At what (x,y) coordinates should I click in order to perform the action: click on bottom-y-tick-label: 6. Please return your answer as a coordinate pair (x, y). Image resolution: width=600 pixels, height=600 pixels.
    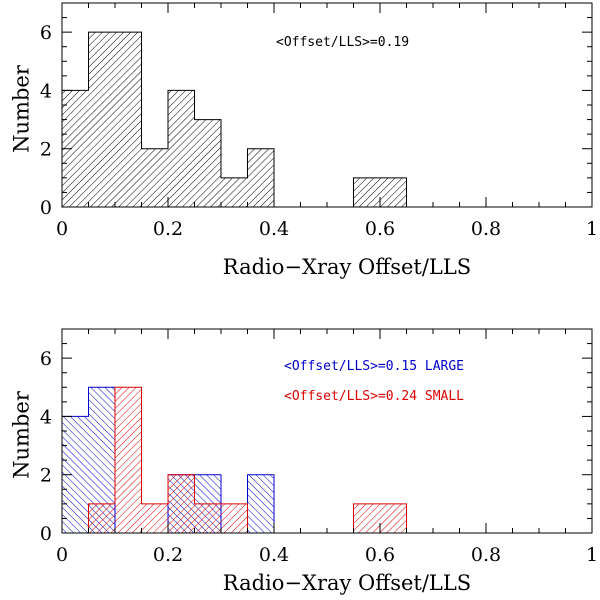
    Looking at the image, I should click on (46, 359).